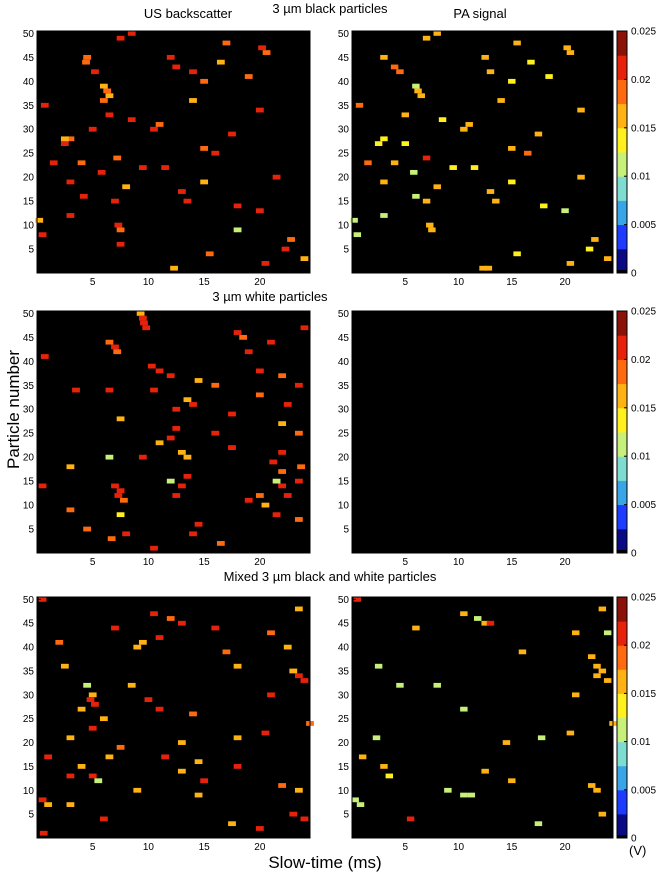 This screenshot has width=659, height=878. Describe the element at coordinates (637, 850) in the screenshot. I see `colorbar-unit-label: (V)` at that location.